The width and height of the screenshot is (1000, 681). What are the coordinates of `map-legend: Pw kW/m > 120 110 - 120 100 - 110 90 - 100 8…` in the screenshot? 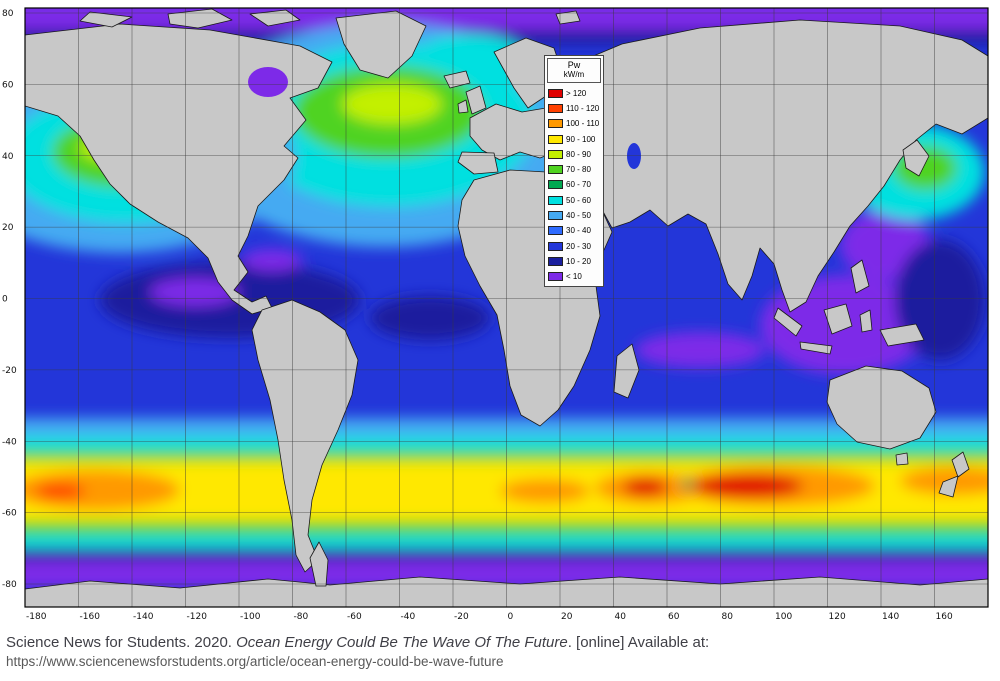 It's located at (574, 171).